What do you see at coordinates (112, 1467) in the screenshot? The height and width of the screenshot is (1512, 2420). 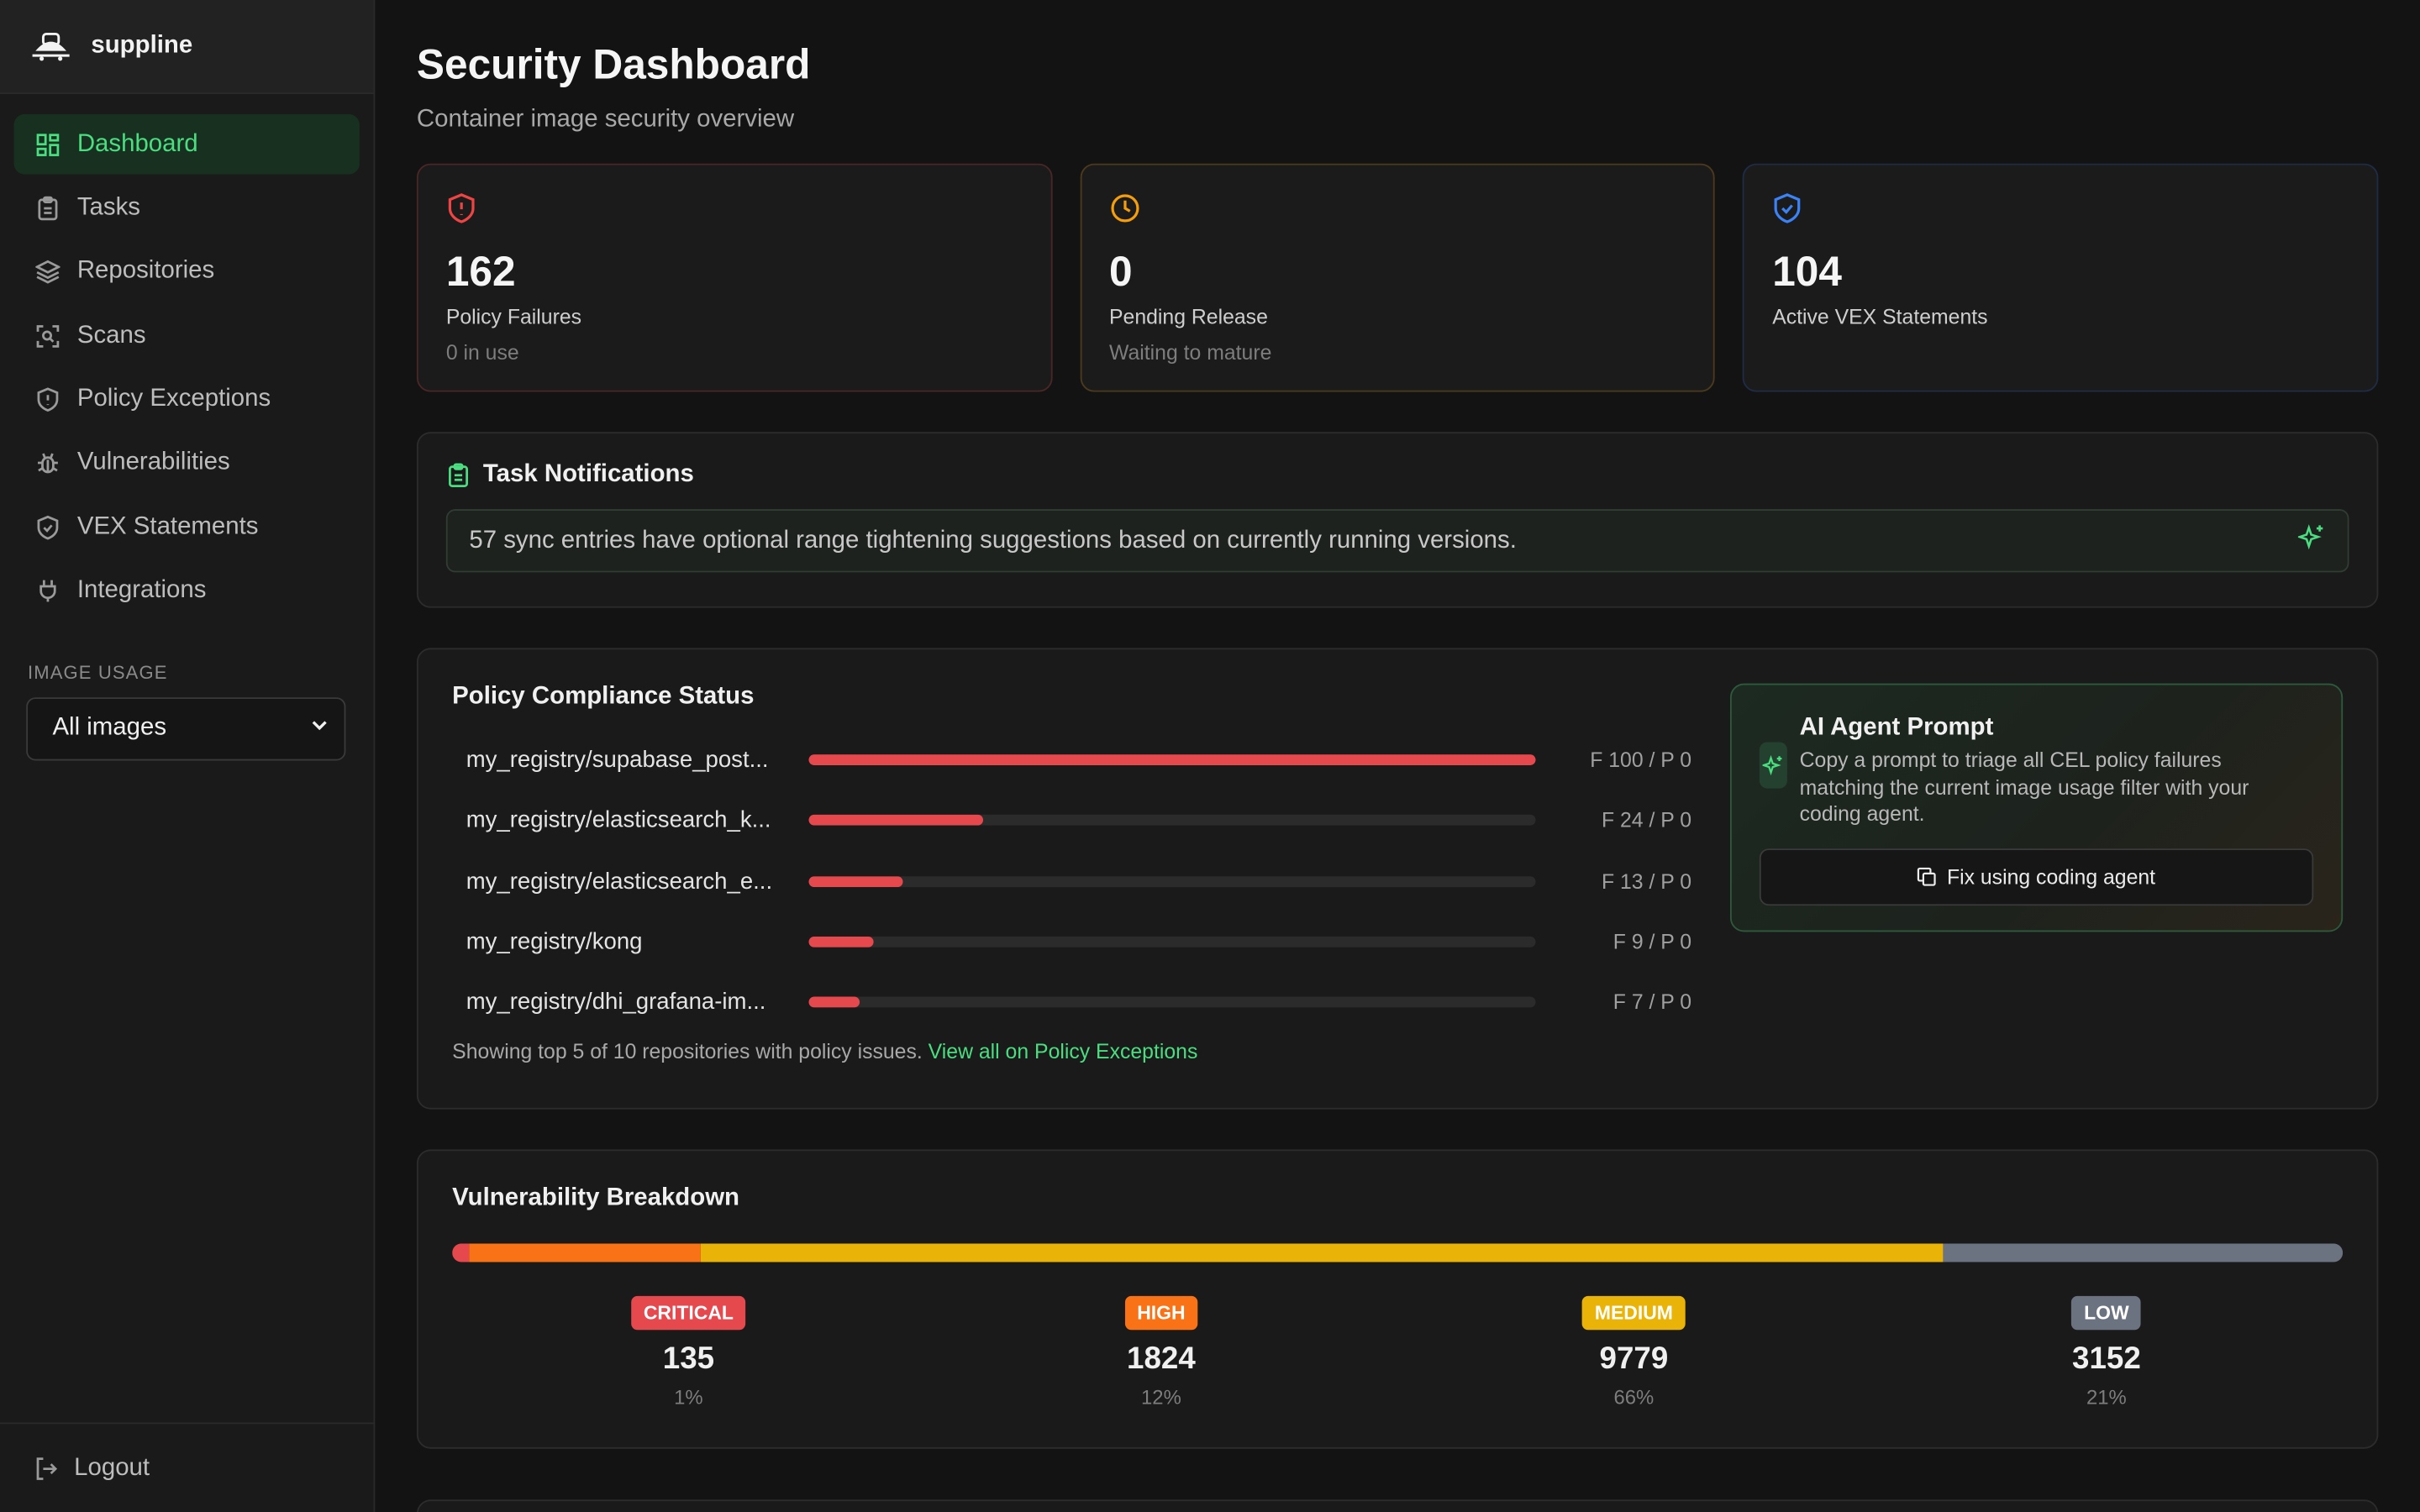 I see `logout-label: Logout` at bounding box center [112, 1467].